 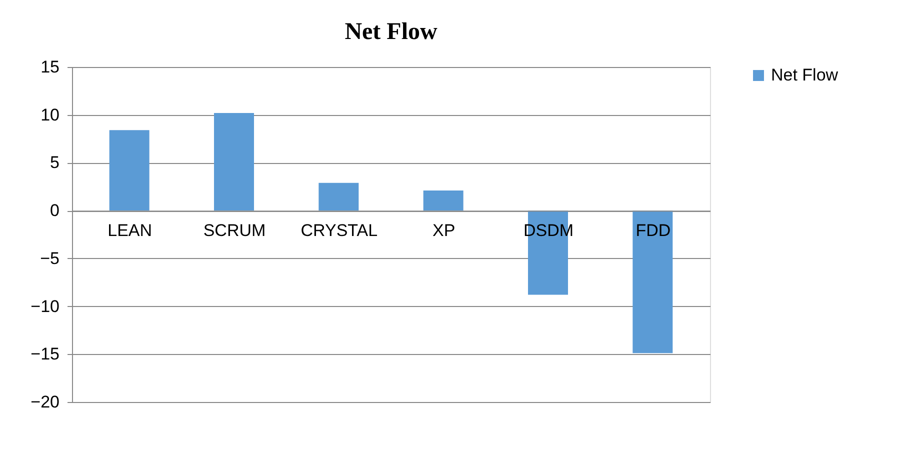 What do you see at coordinates (55, 162) in the screenshot?
I see `y-tick-label: 5` at bounding box center [55, 162].